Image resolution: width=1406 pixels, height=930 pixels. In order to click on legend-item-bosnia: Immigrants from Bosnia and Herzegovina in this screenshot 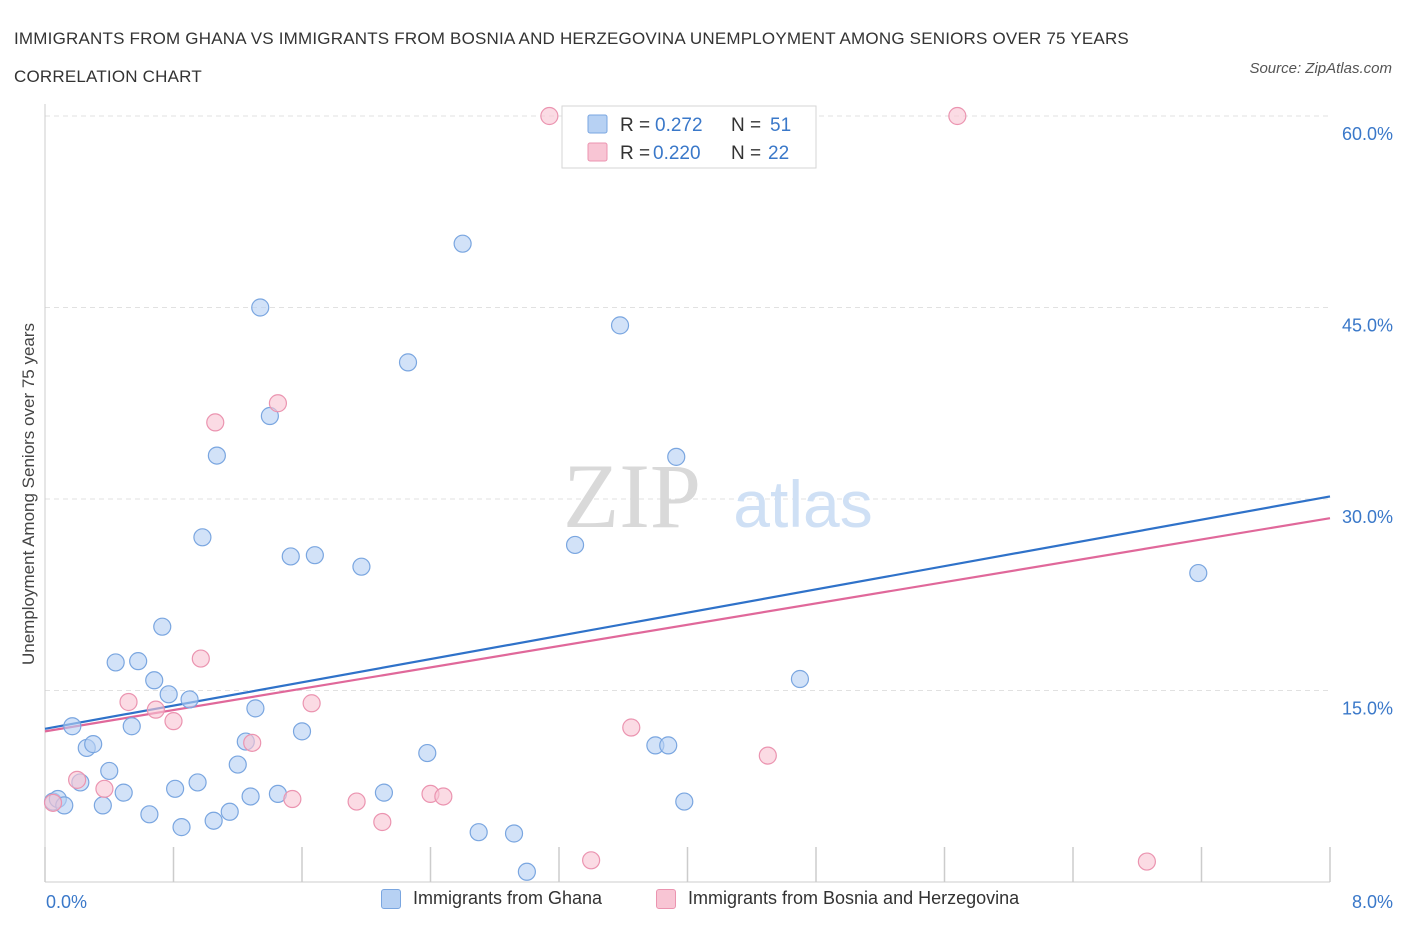, I will do `click(837, 898)`.